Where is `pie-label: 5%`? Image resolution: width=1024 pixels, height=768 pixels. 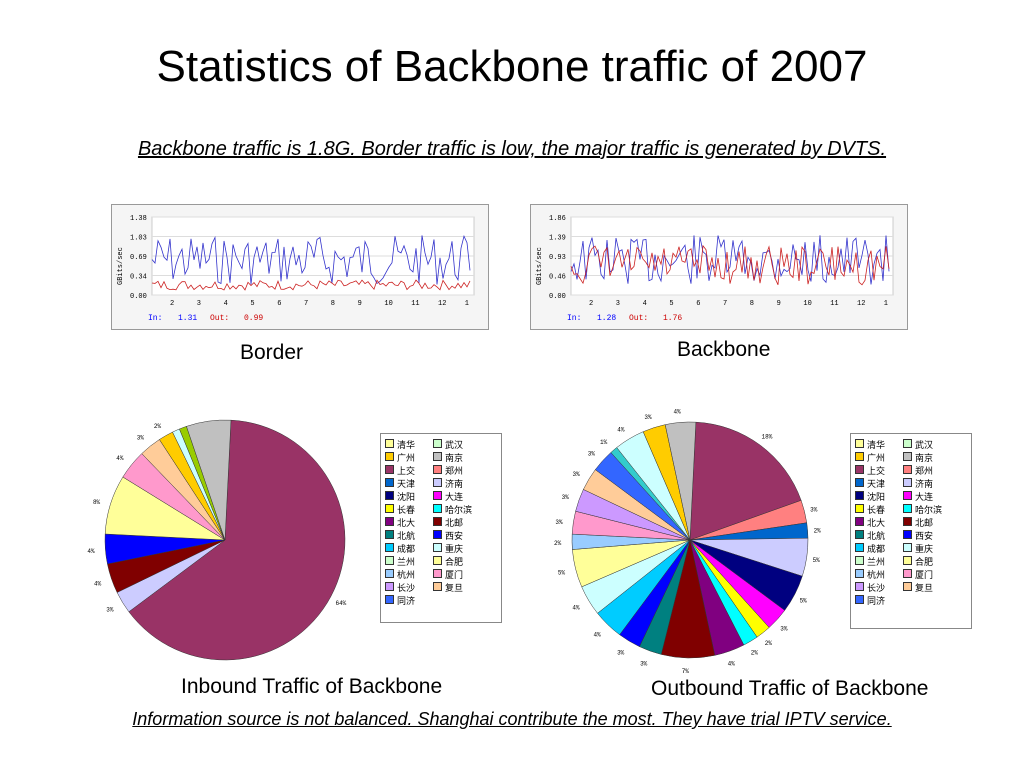 pie-label: 5% is located at coordinates (804, 601).